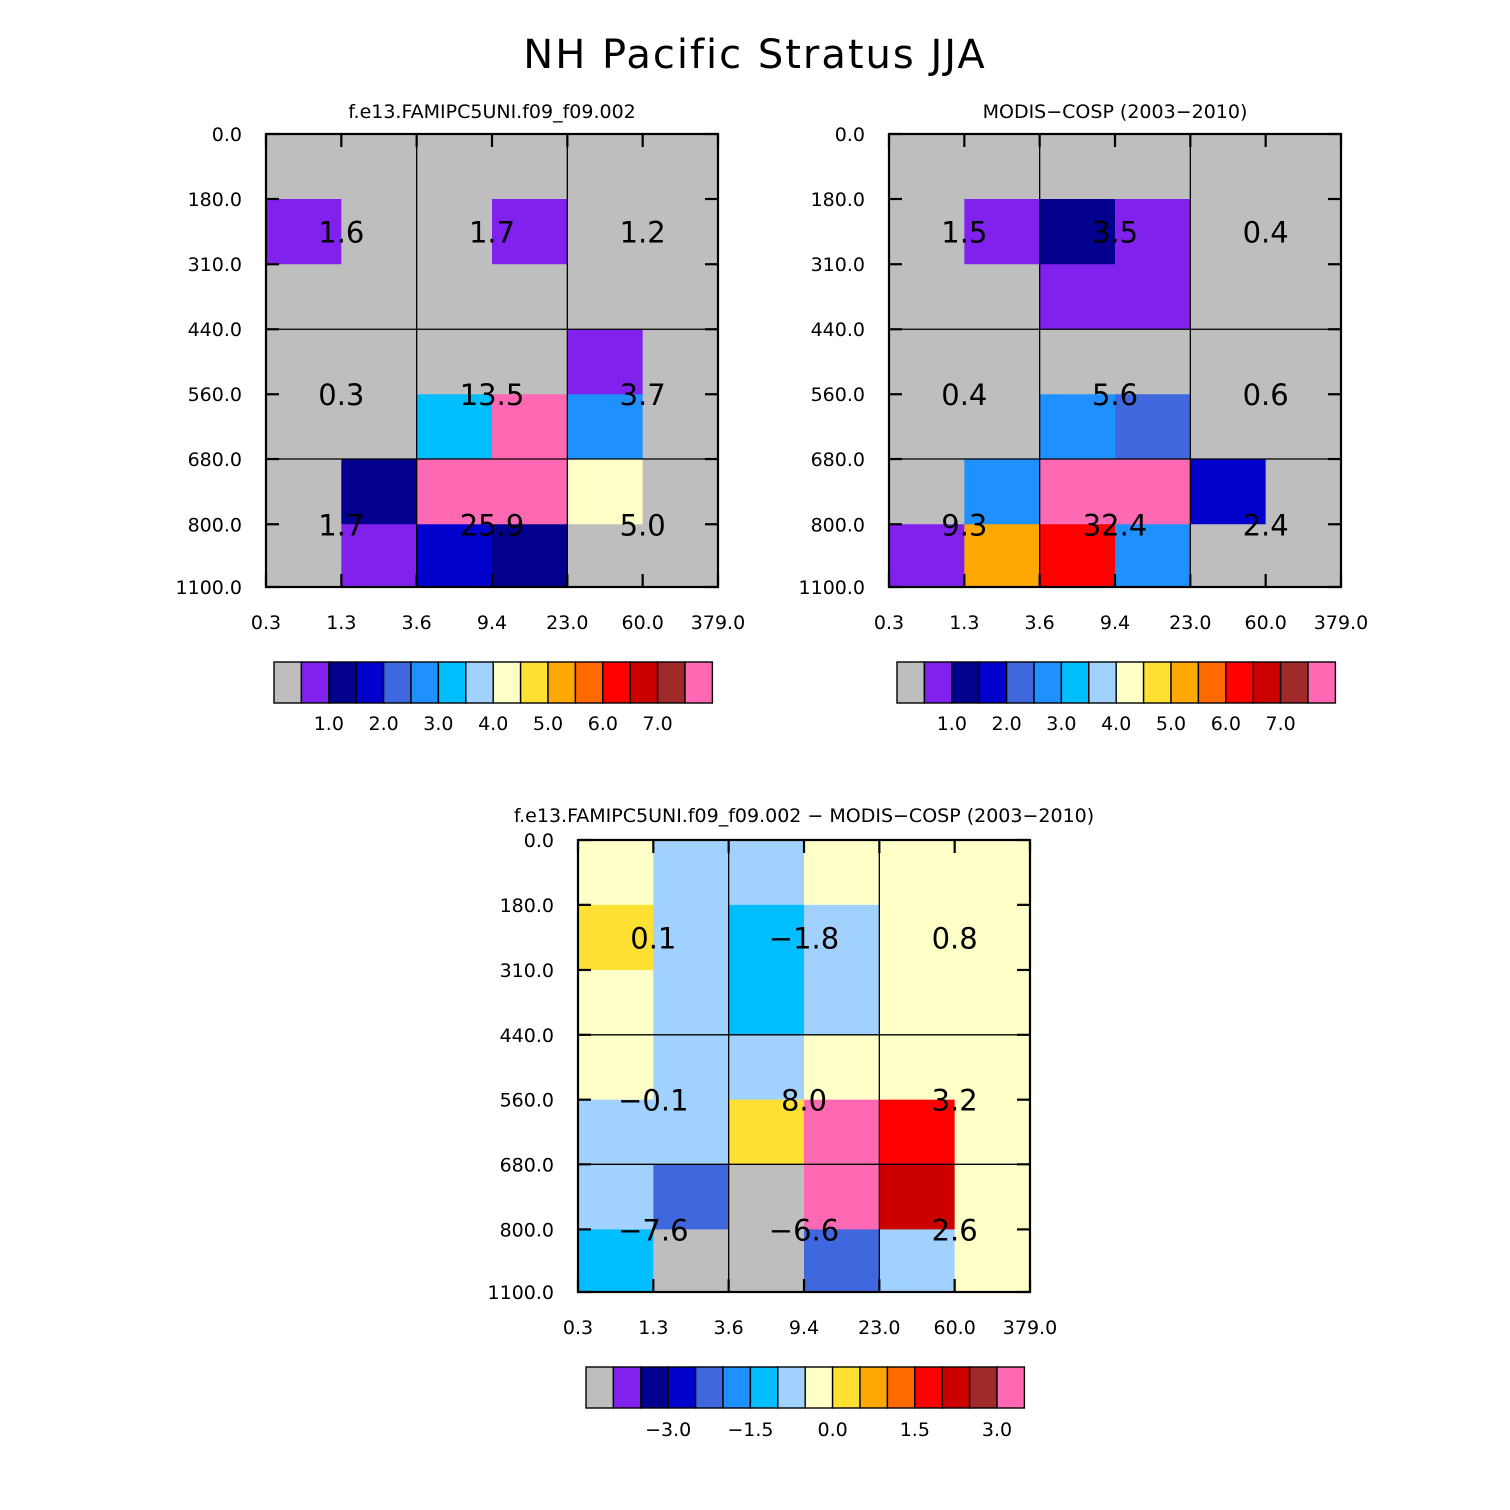 This screenshot has width=1510, height=1510. What do you see at coordinates (527, 971) in the screenshot?
I see `y-tick-label: 310.0` at bounding box center [527, 971].